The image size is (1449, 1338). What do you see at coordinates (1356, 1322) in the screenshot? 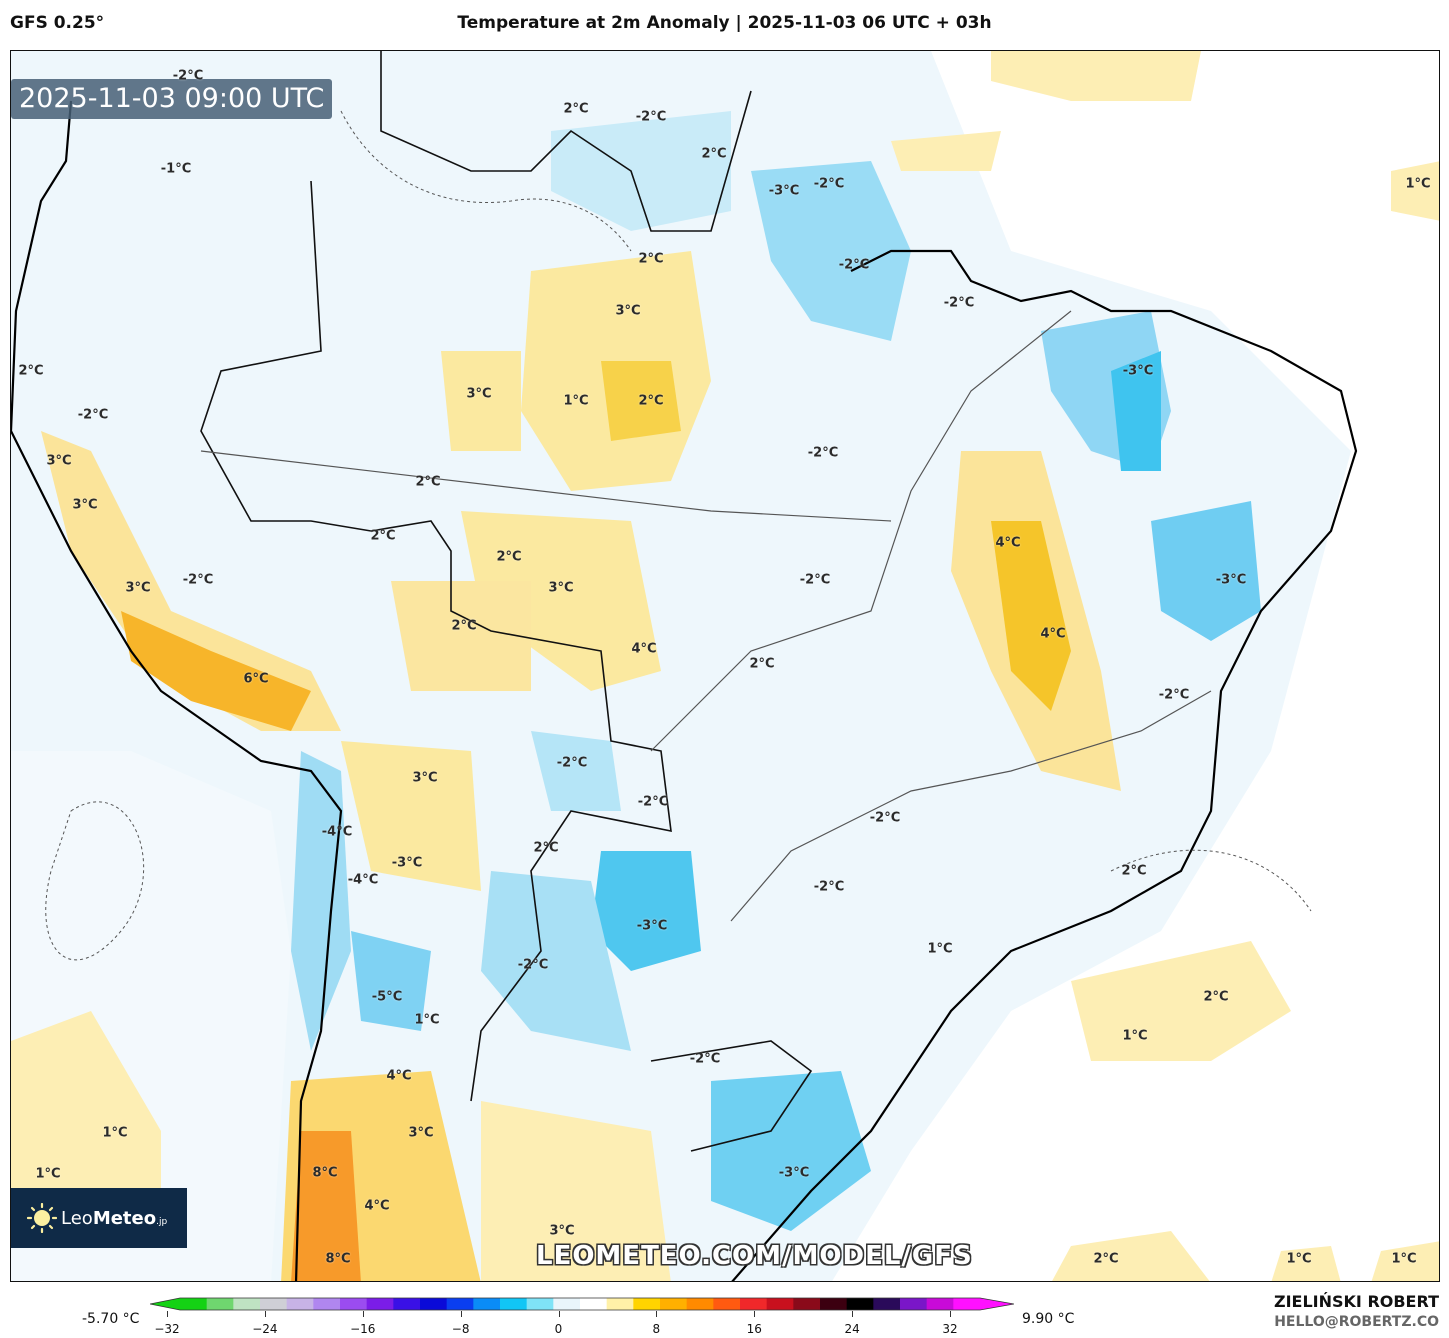
I see `author-email: HELLO@ROBERTZ.CO` at bounding box center [1356, 1322].